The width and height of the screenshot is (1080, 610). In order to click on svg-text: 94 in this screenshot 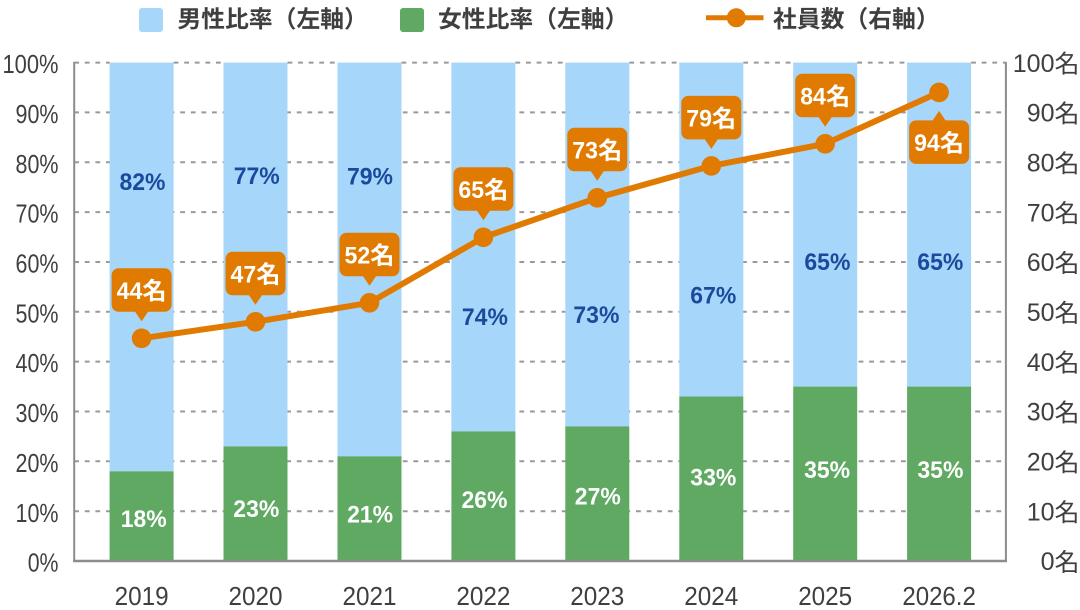, I will do `click(927, 143)`.